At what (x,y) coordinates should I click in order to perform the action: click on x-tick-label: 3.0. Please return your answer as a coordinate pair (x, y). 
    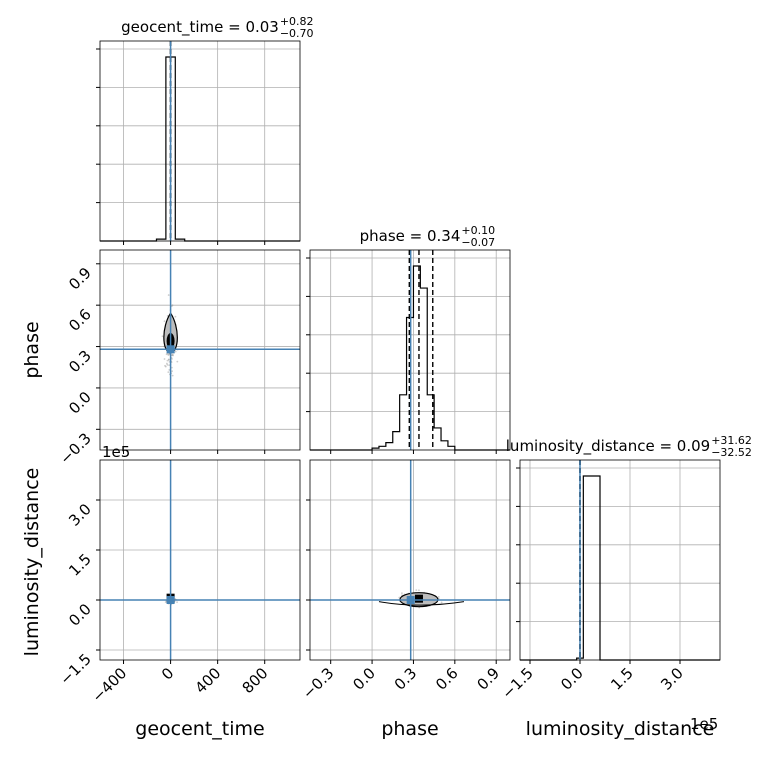
    Looking at the image, I should click on (672, 679).